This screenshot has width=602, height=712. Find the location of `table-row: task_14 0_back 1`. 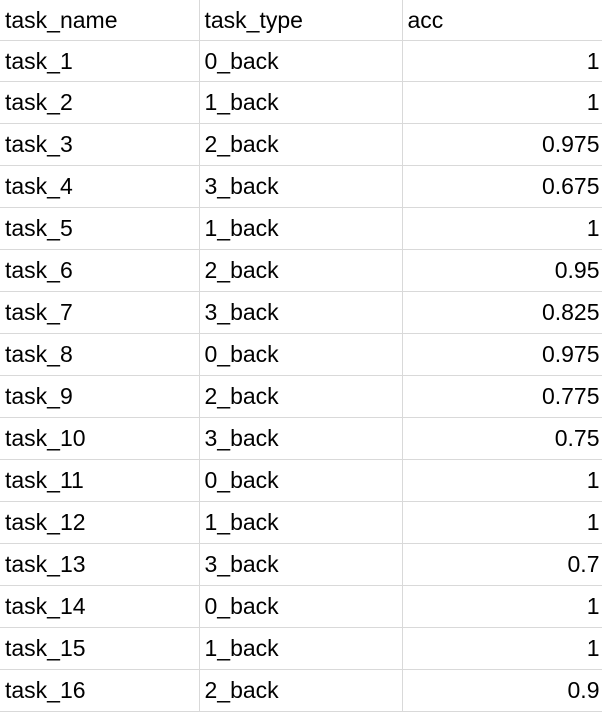

table-row: task_14 0_back 1 is located at coordinates (301, 606).